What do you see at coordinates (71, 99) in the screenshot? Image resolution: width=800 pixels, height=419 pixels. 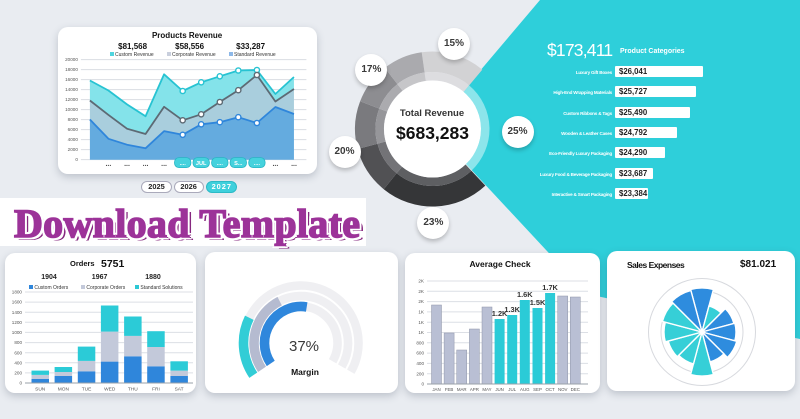 I see `svg-text: 12000` at bounding box center [71, 99].